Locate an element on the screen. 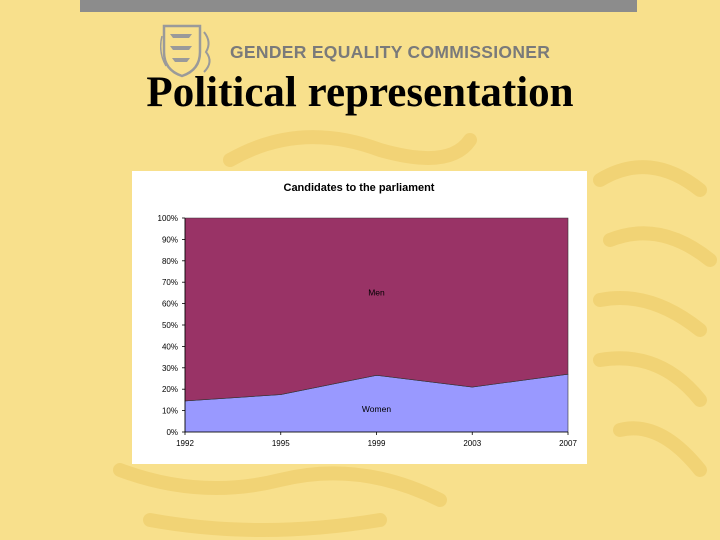 The width and height of the screenshot is (720, 540). top-bar is located at coordinates (358, 6).